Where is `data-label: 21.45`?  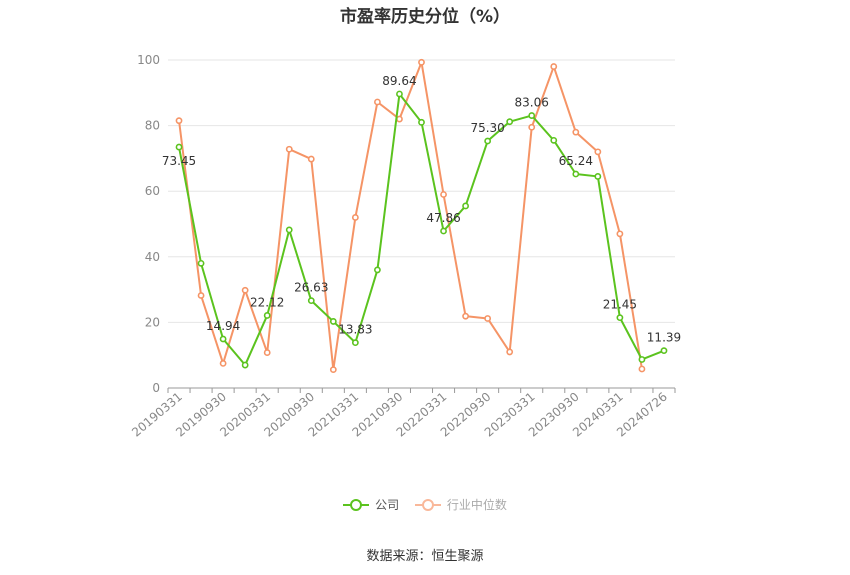 data-label: 21.45 is located at coordinates (620, 305).